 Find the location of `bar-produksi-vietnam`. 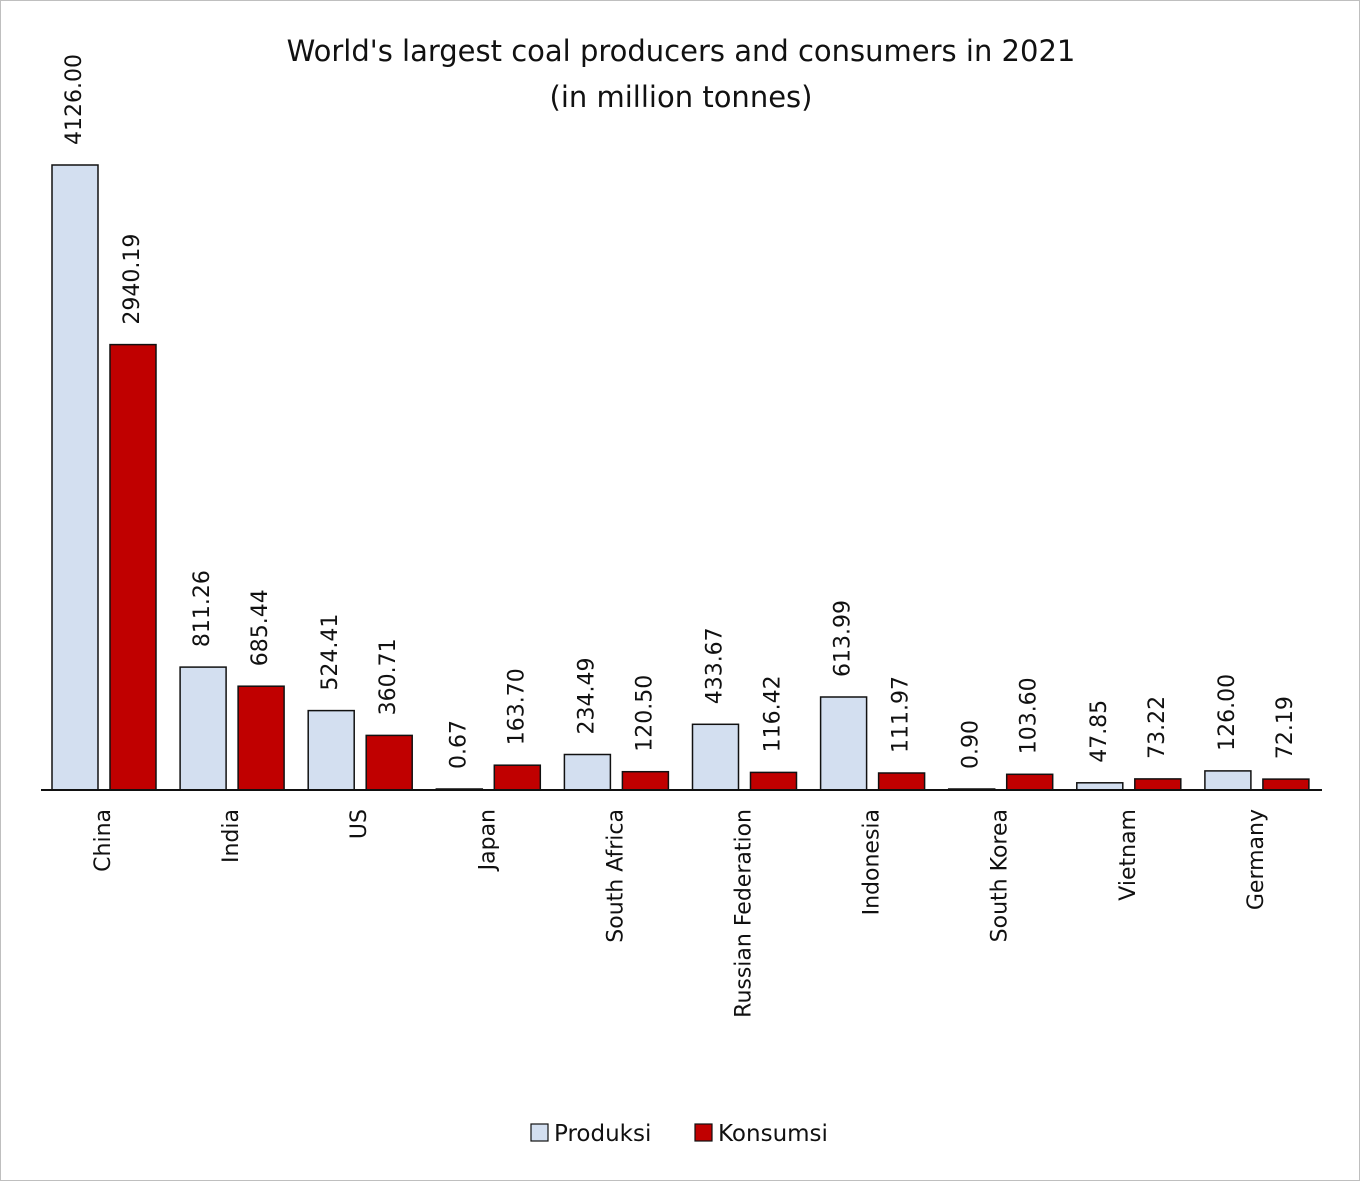

bar-produksi-vietnam is located at coordinates (1100, 786).